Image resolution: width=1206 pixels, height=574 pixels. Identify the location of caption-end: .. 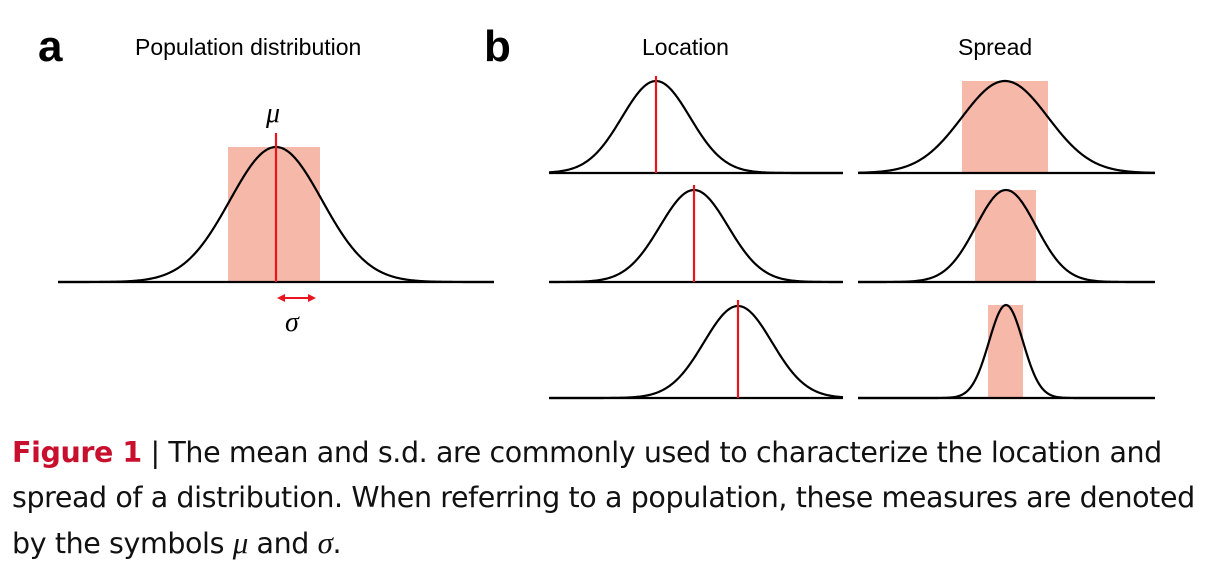
(337, 543).